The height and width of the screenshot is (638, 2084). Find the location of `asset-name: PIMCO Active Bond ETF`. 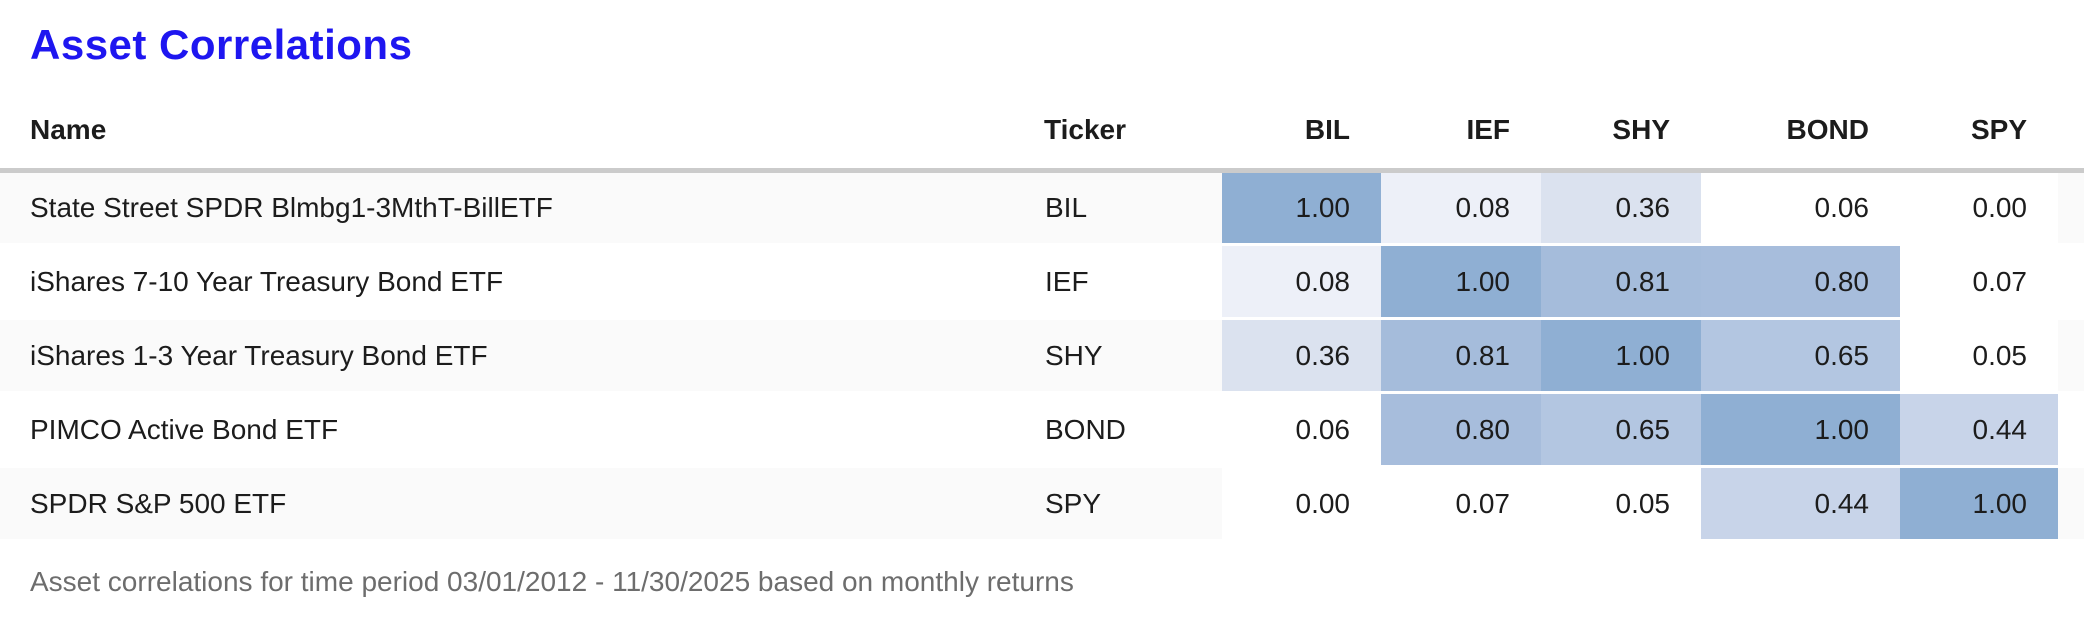

asset-name: PIMCO Active Bond ETF is located at coordinates (522, 430).